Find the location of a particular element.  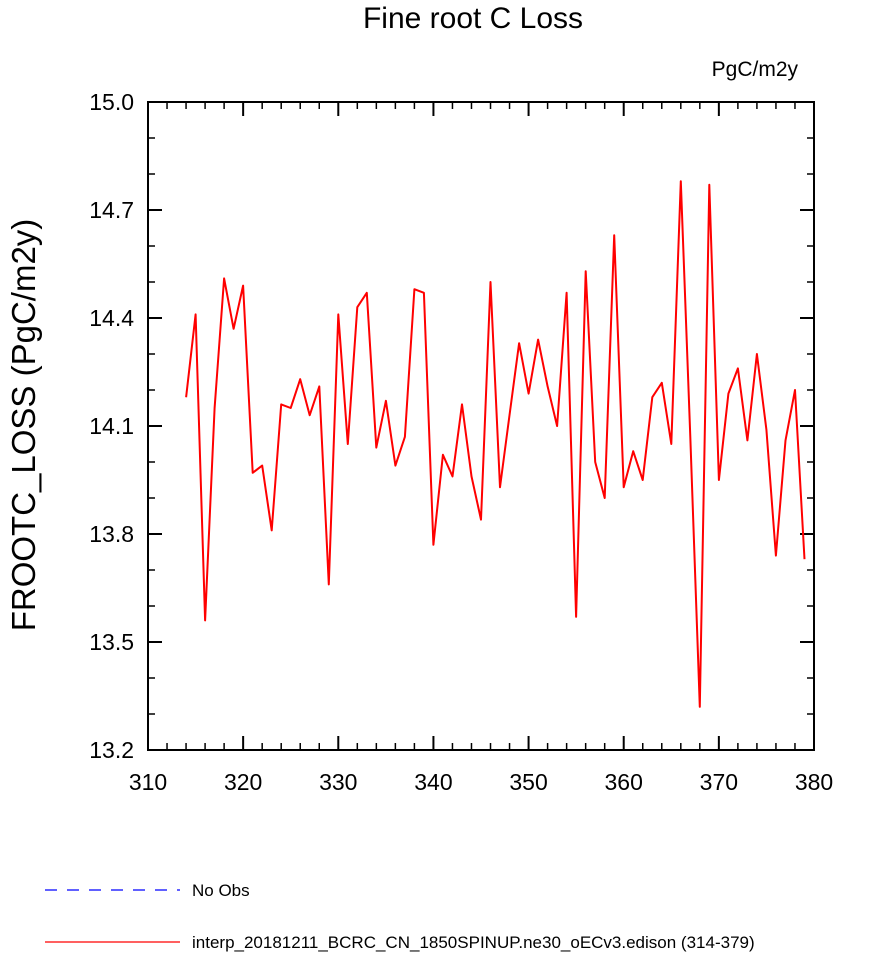

y-tick-label: 14.7 is located at coordinates (111, 210).